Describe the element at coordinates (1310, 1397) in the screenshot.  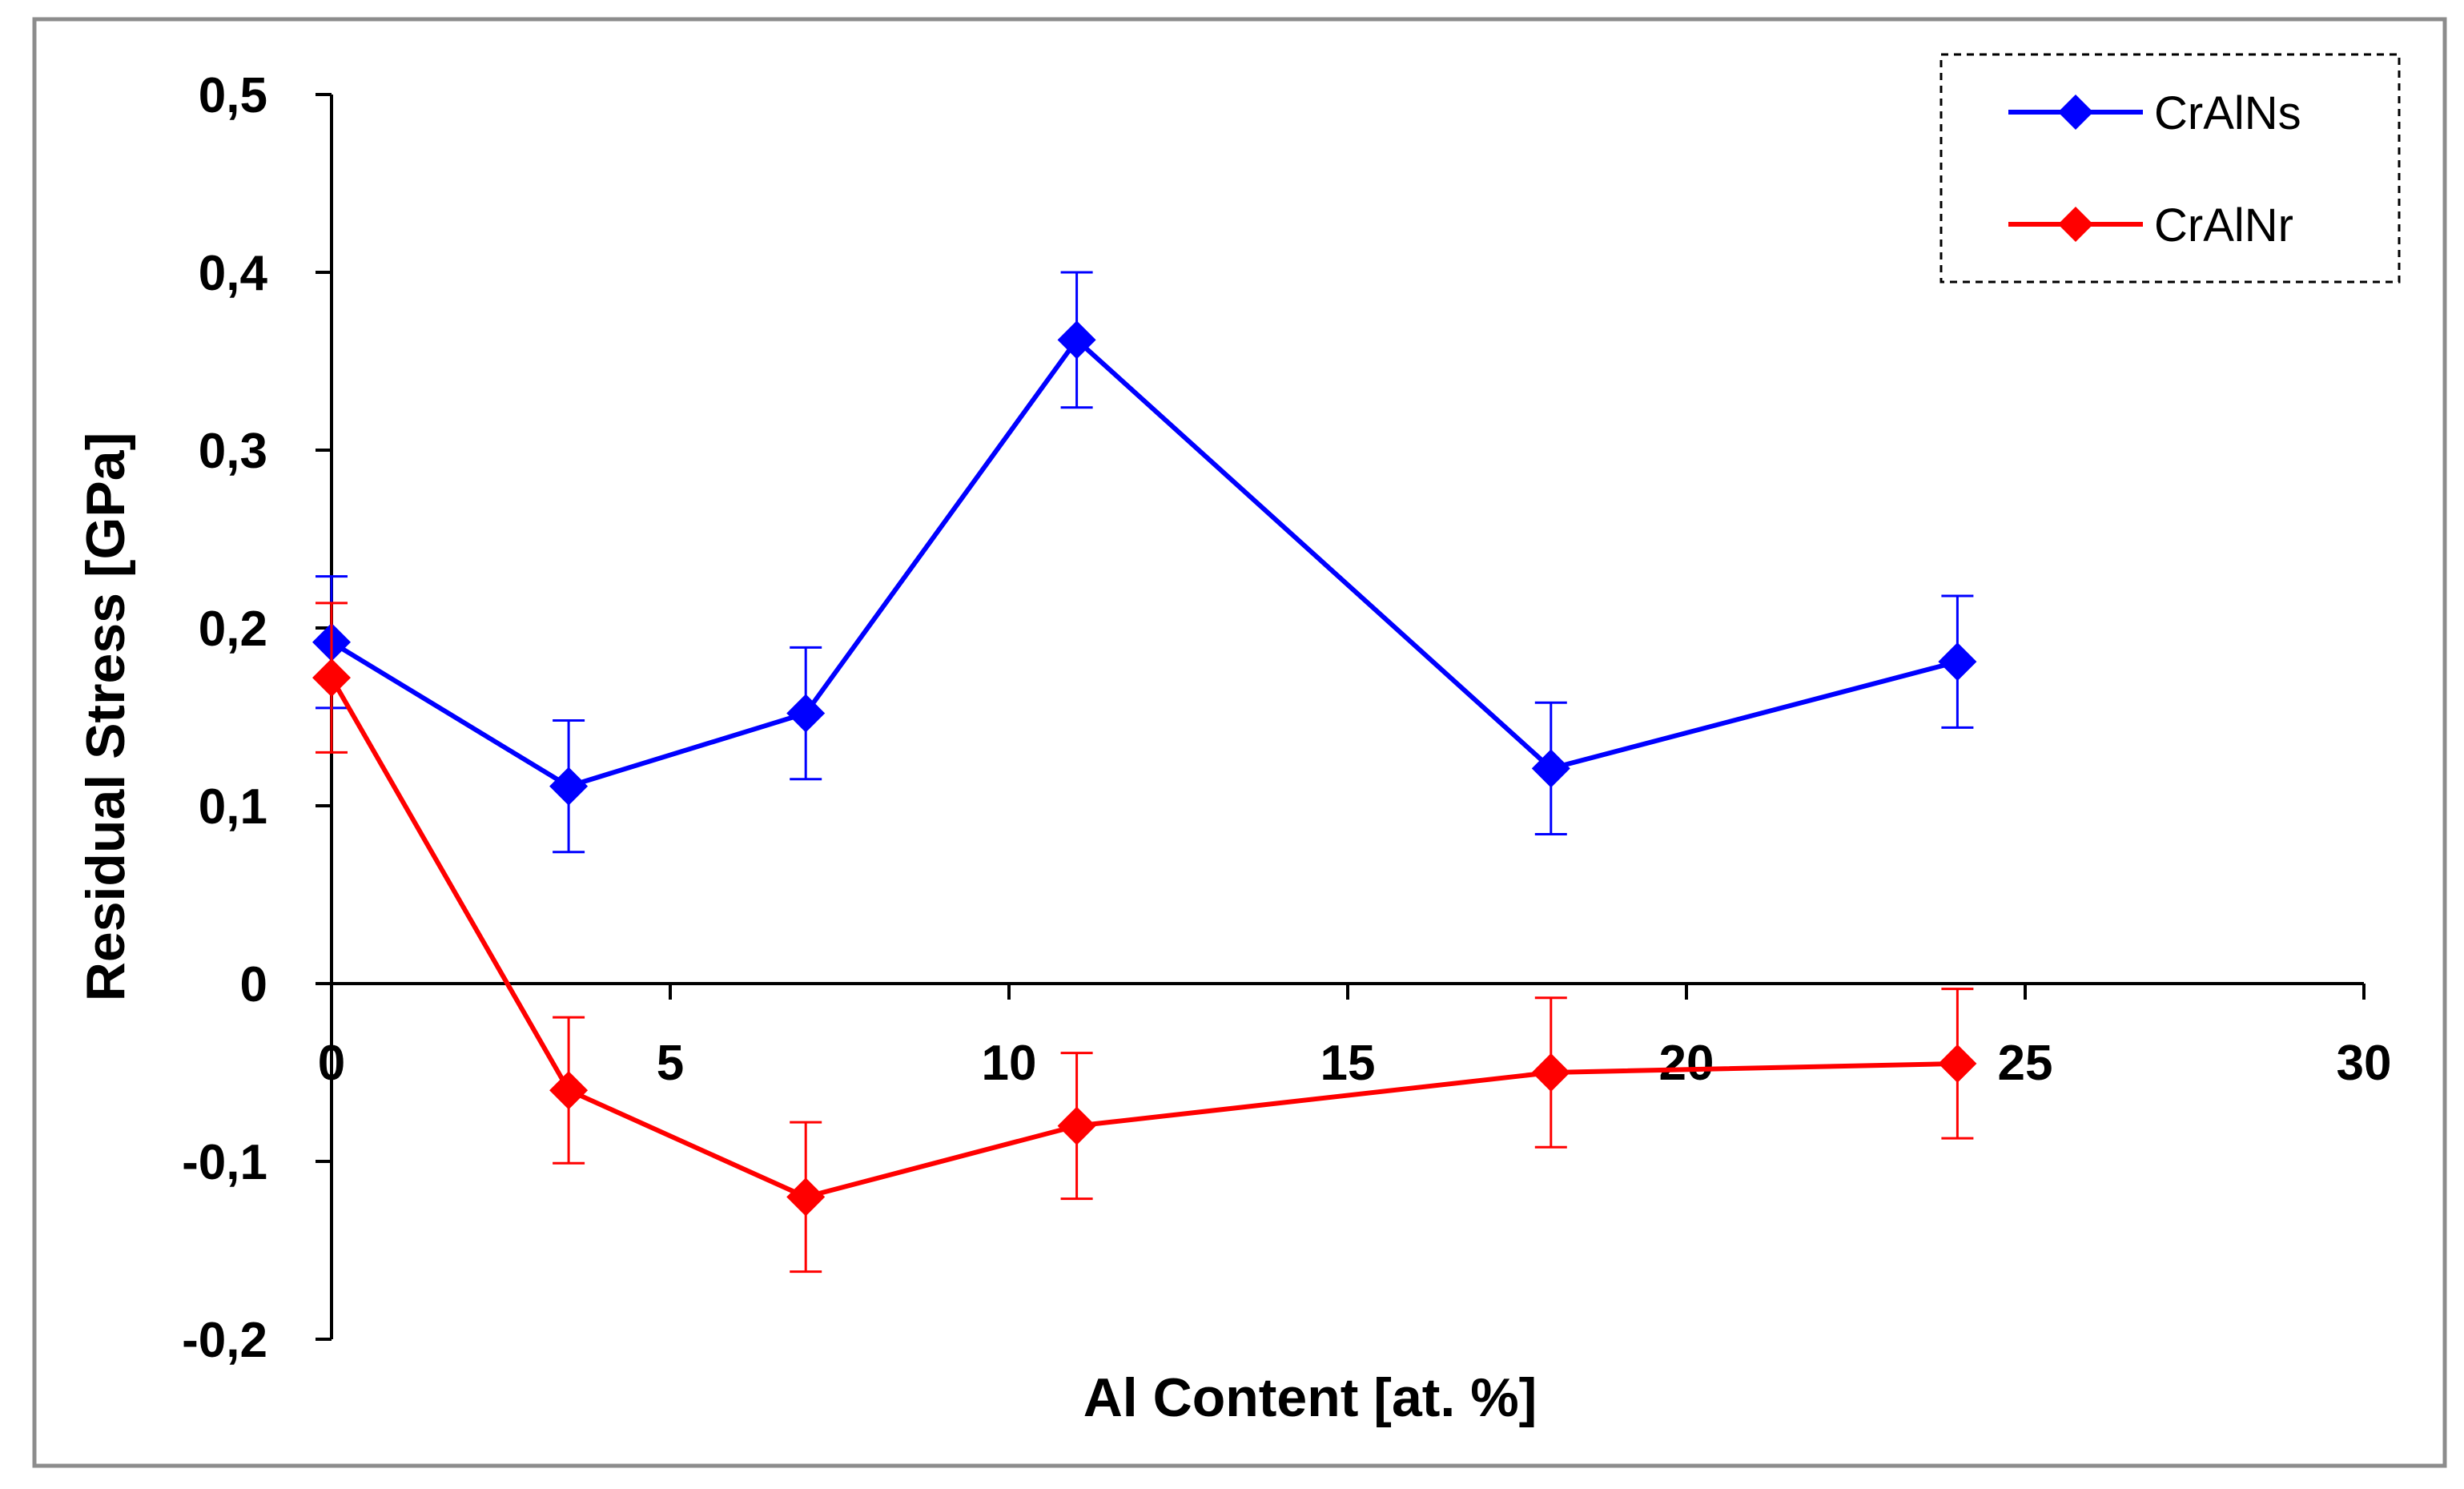
I see `x-axis-title: Al Content [at. %]` at that location.